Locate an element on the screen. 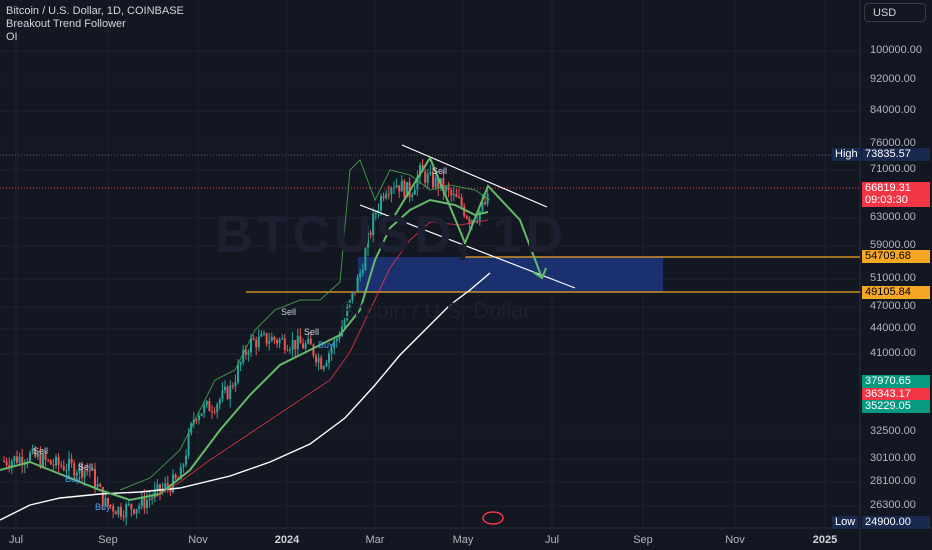  currency-button: USD is located at coordinates (895, 12).